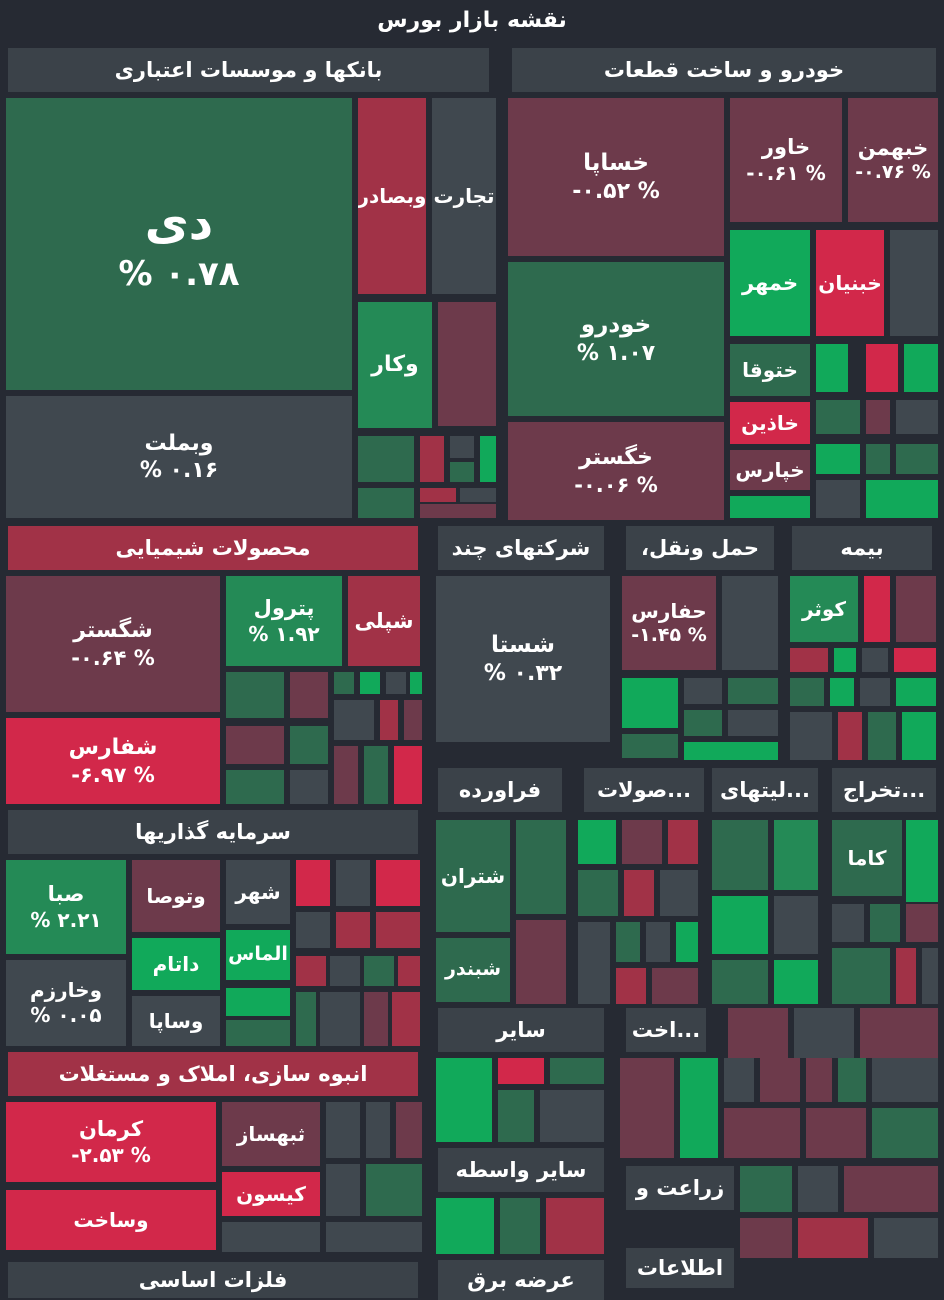 This screenshot has height=1300, width=944. What do you see at coordinates (473, 876) in the screenshot?
I see `tile-shetran: شتران` at bounding box center [473, 876].